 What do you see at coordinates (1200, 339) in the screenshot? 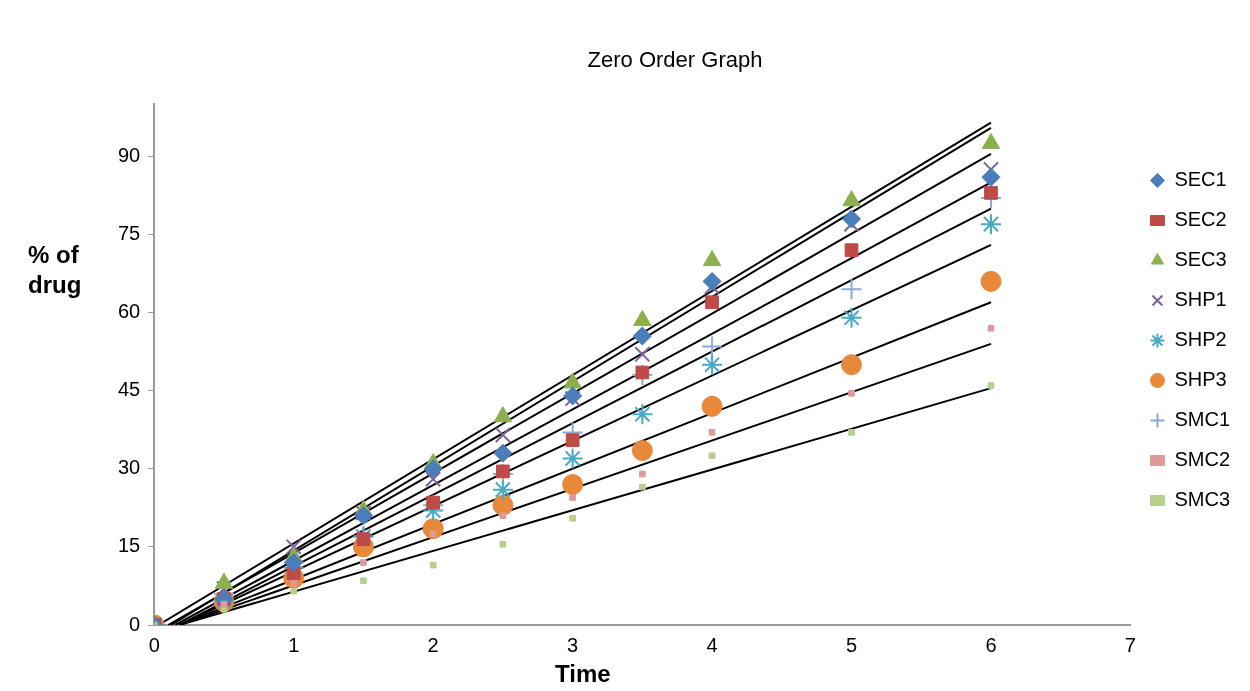
I see `legend-label: SHP2` at bounding box center [1200, 339].